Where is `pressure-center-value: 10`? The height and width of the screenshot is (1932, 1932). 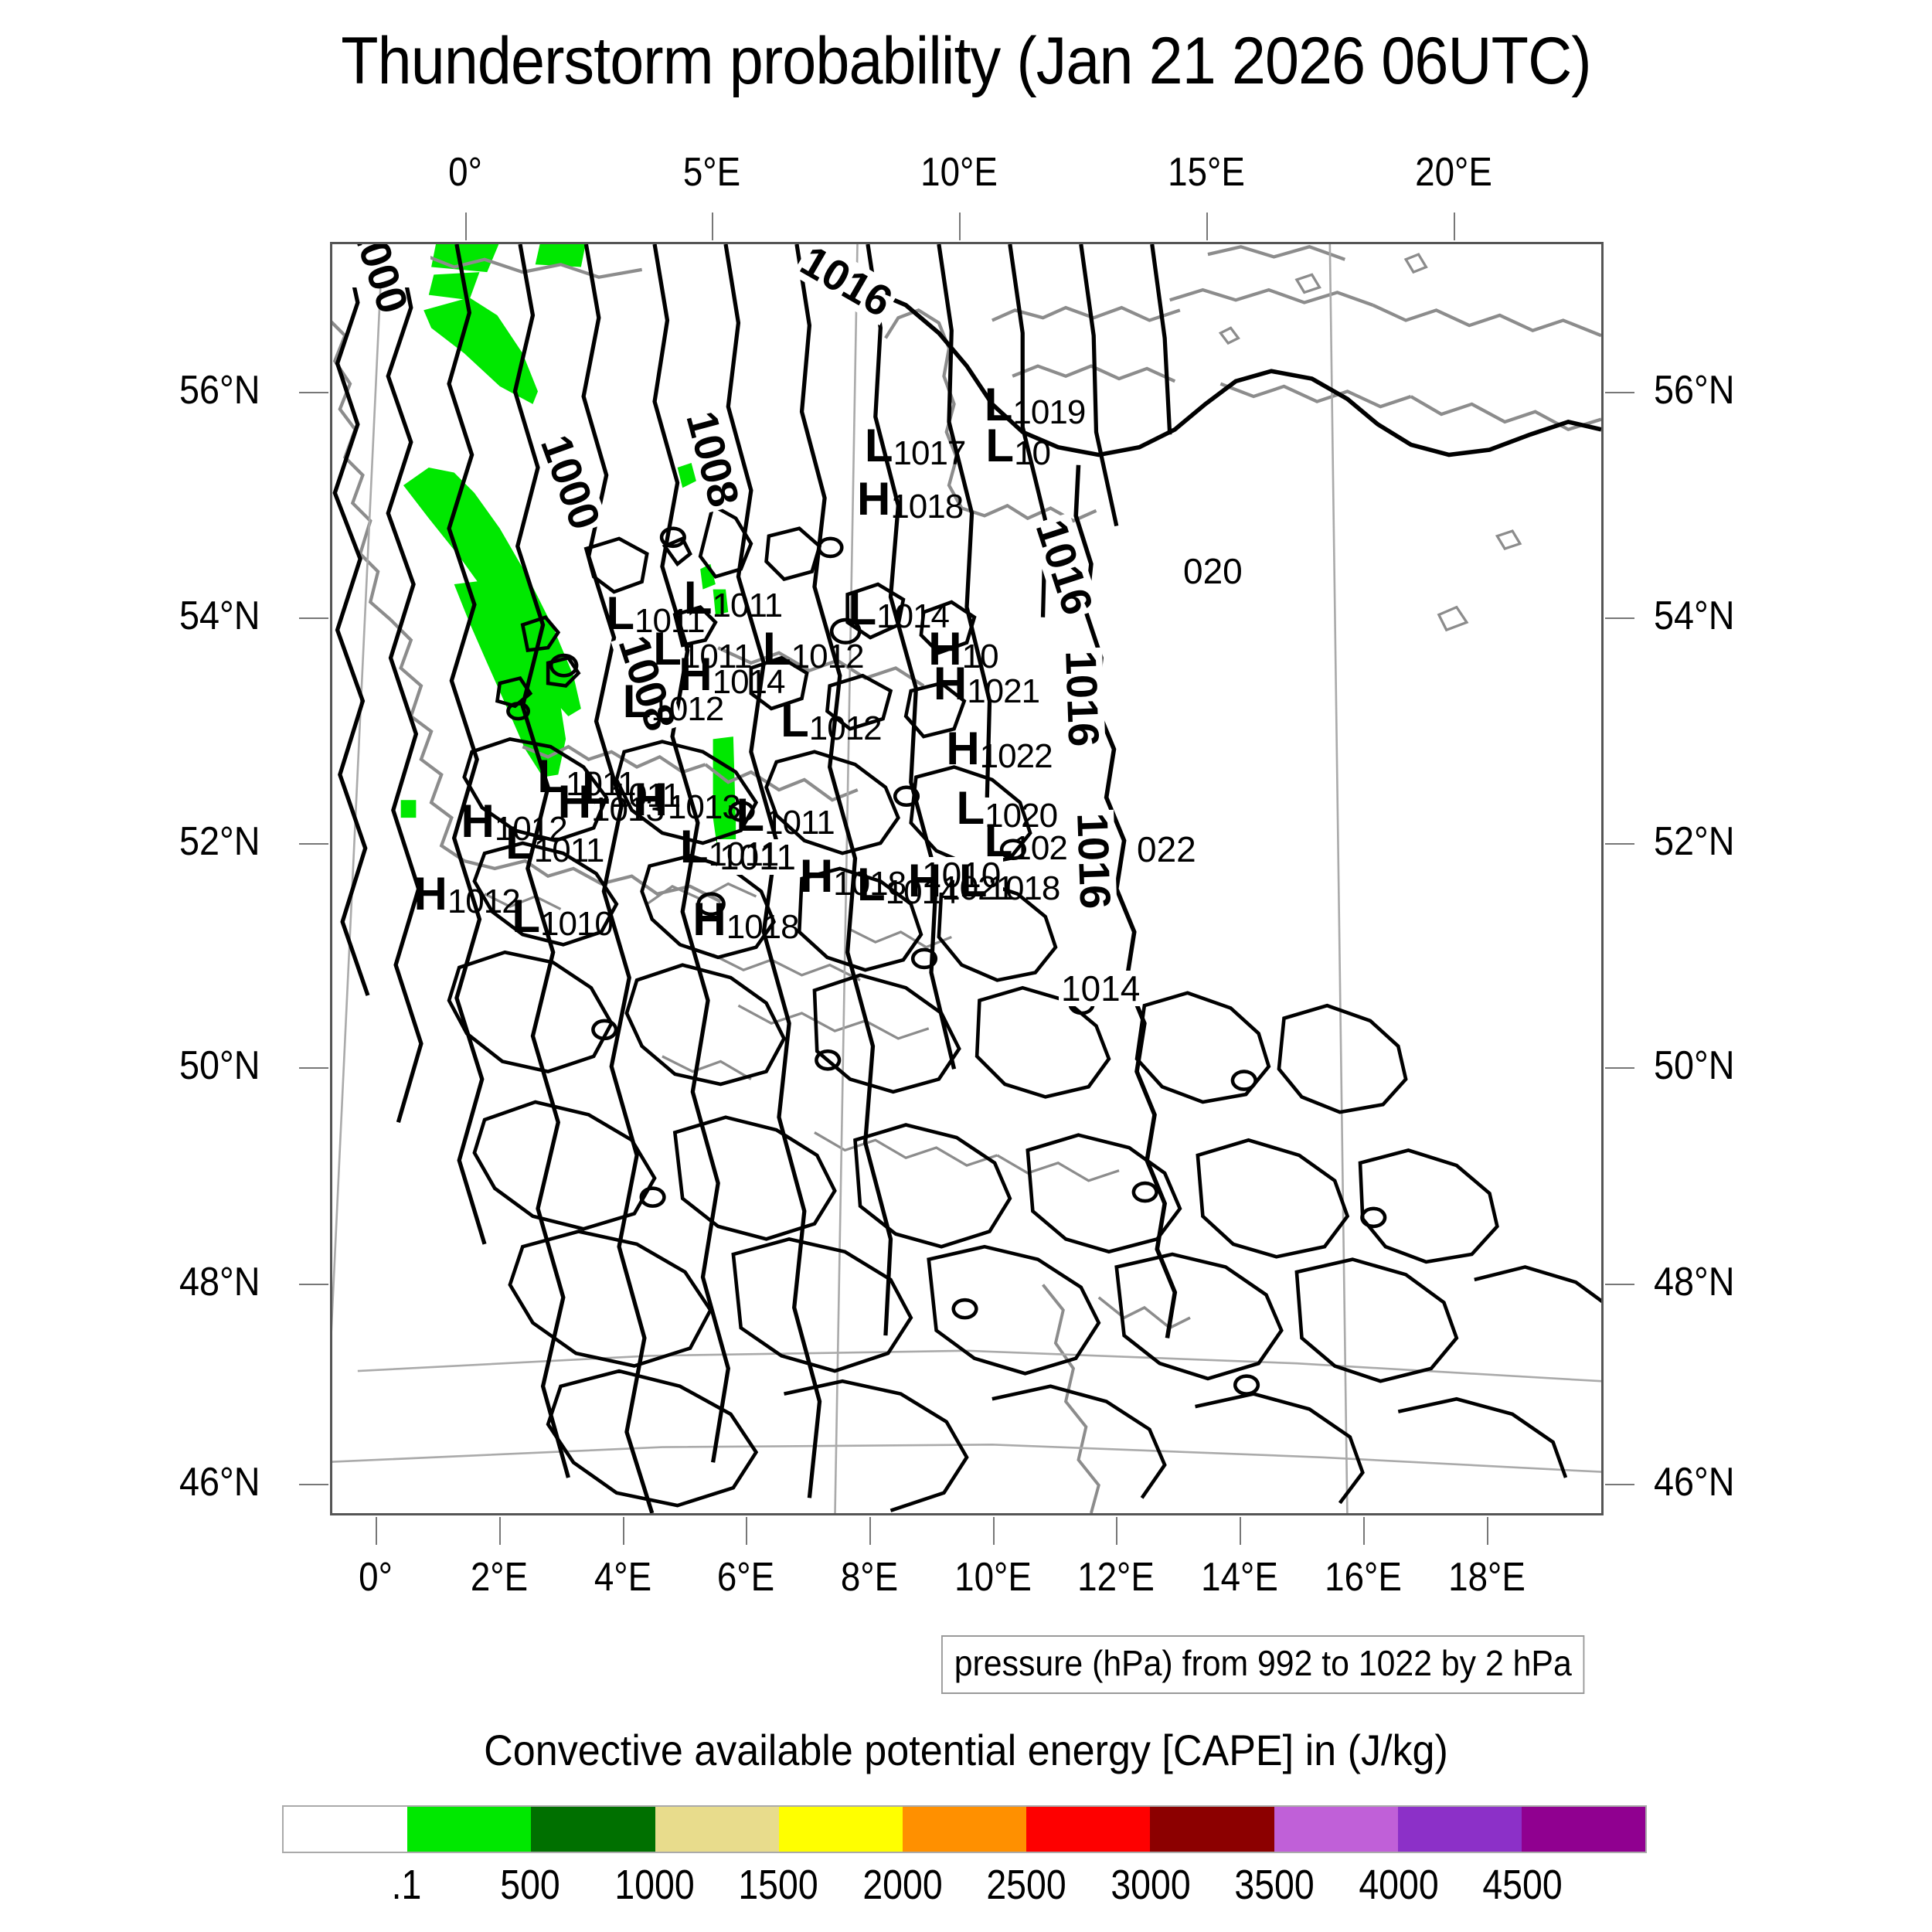
pressure-center-value: 10 is located at coordinates (1033, 453).